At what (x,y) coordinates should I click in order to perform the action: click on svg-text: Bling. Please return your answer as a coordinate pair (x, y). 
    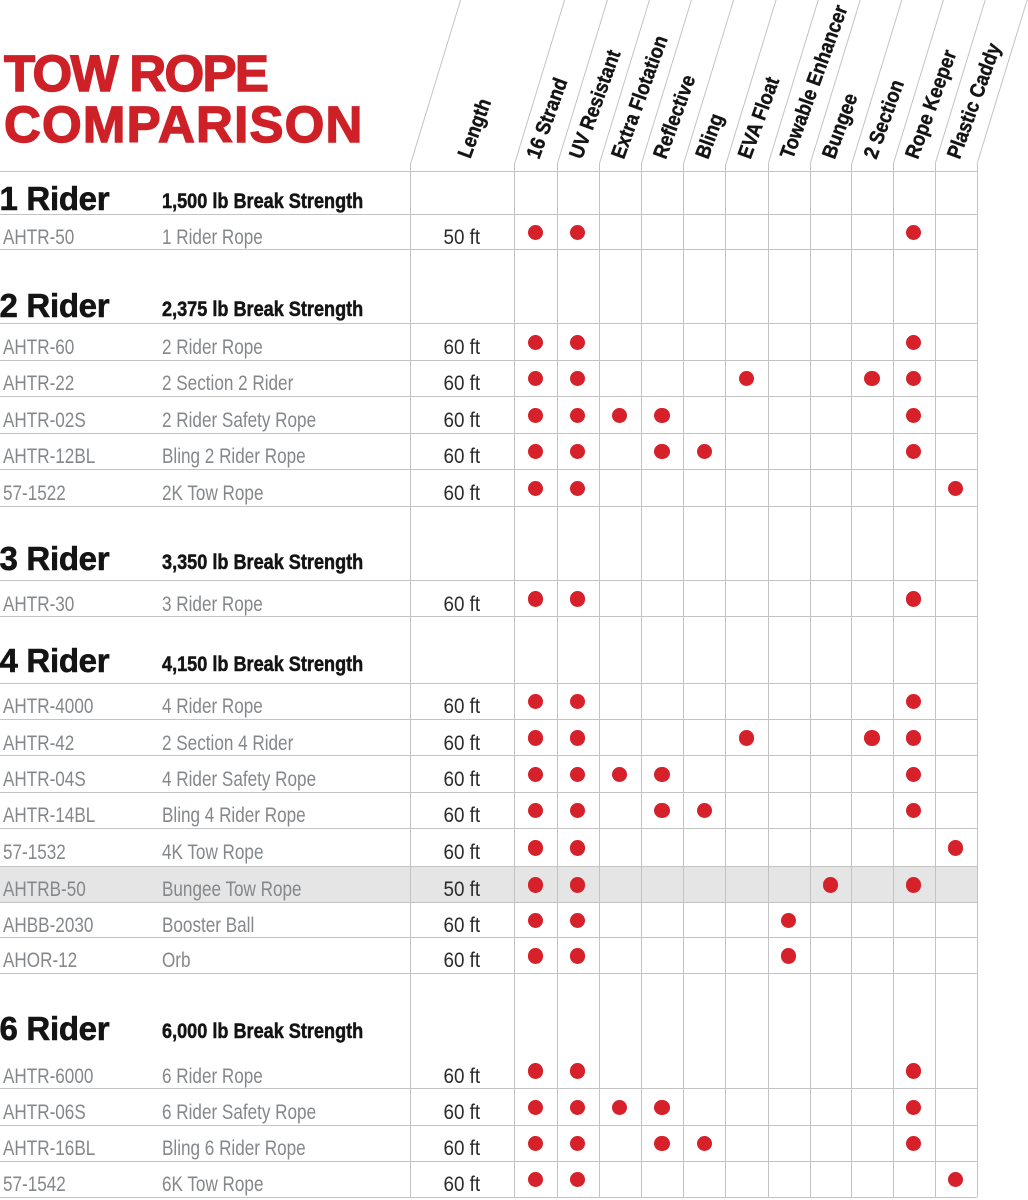
    Looking at the image, I should click on (710, 136).